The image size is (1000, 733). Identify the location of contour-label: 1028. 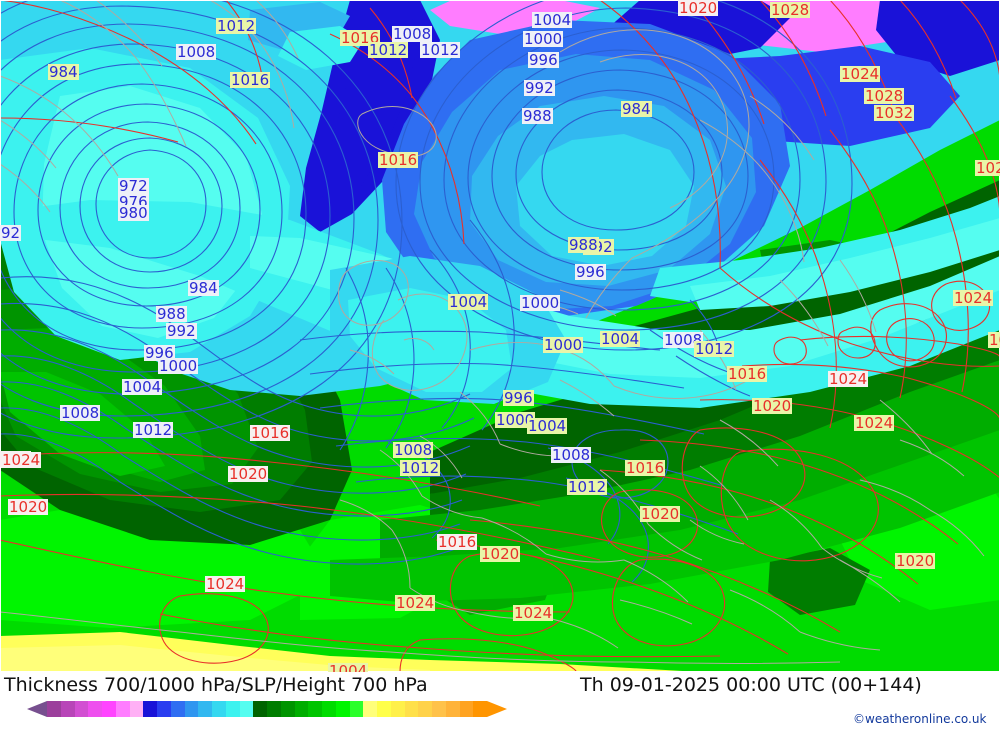
(884, 96).